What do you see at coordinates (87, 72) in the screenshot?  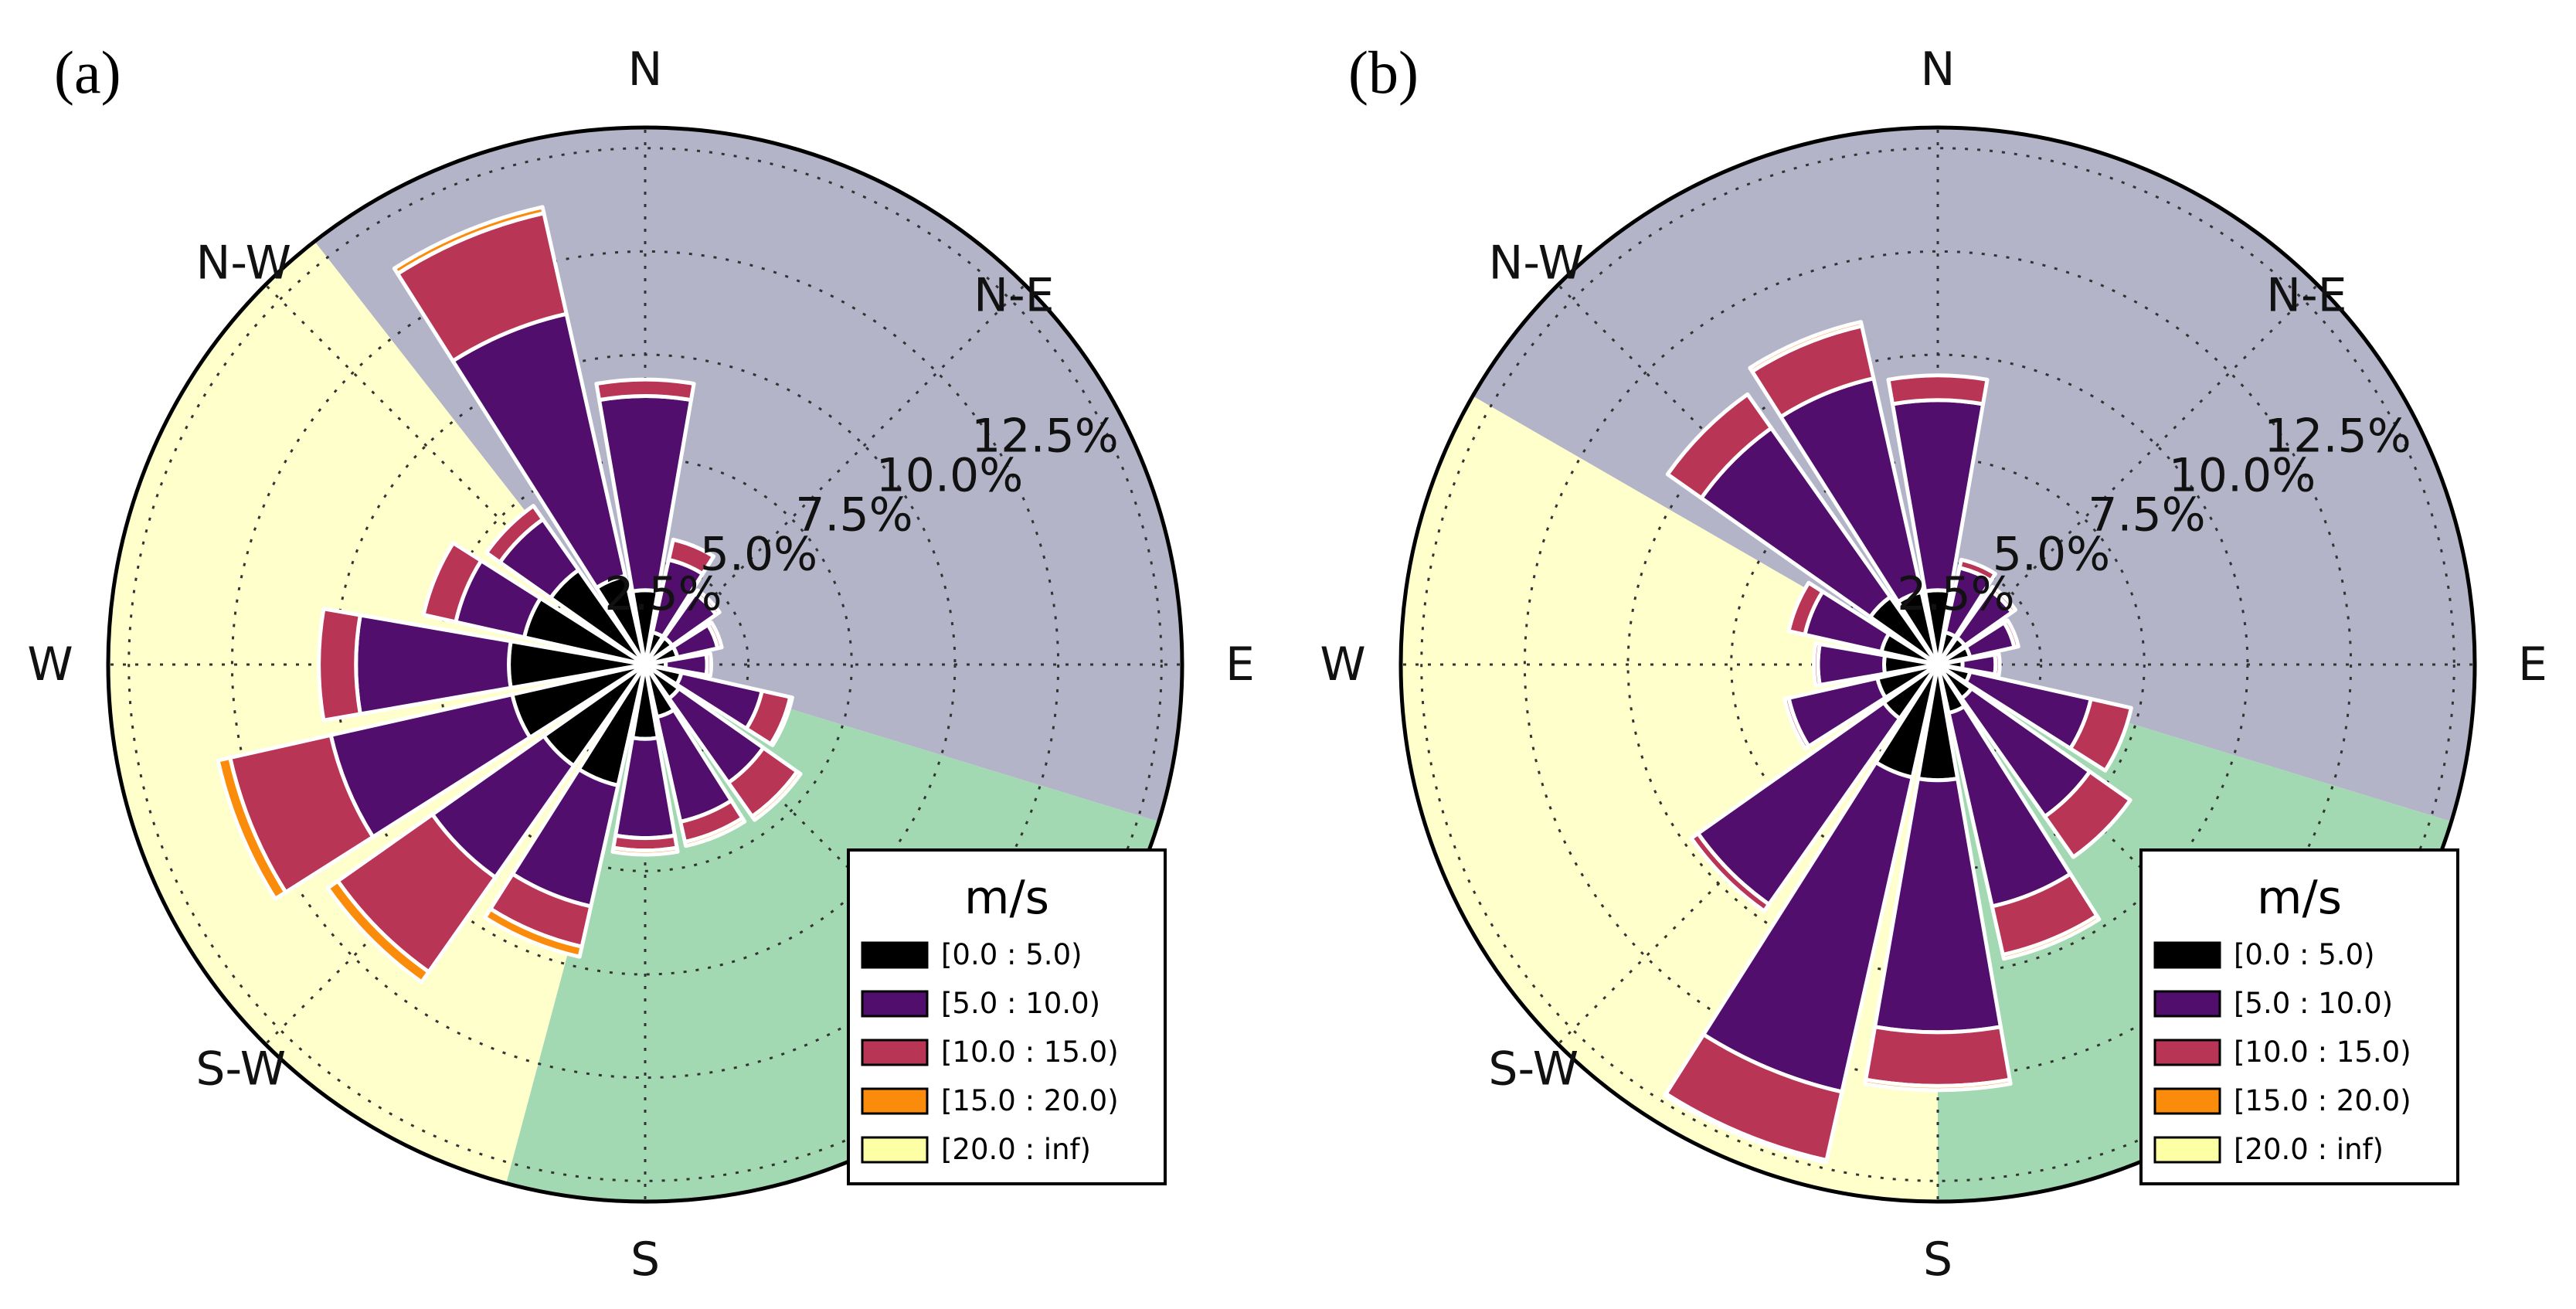 I see `panel-label-a: (a)` at bounding box center [87, 72].